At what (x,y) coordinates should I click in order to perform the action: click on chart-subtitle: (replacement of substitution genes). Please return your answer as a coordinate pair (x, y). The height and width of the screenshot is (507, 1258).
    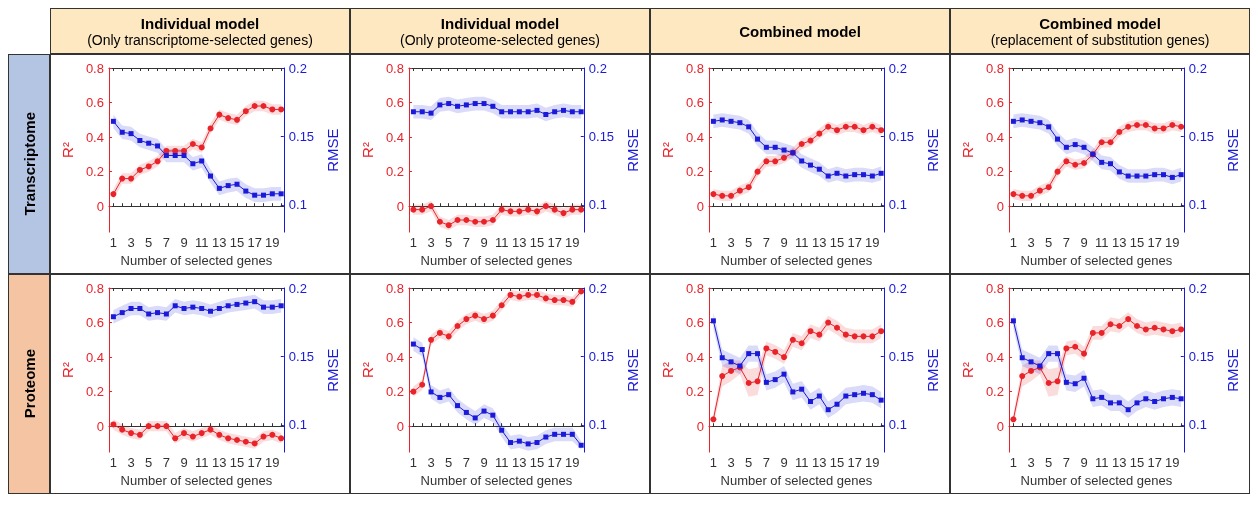
    Looking at the image, I should click on (1100, 39).